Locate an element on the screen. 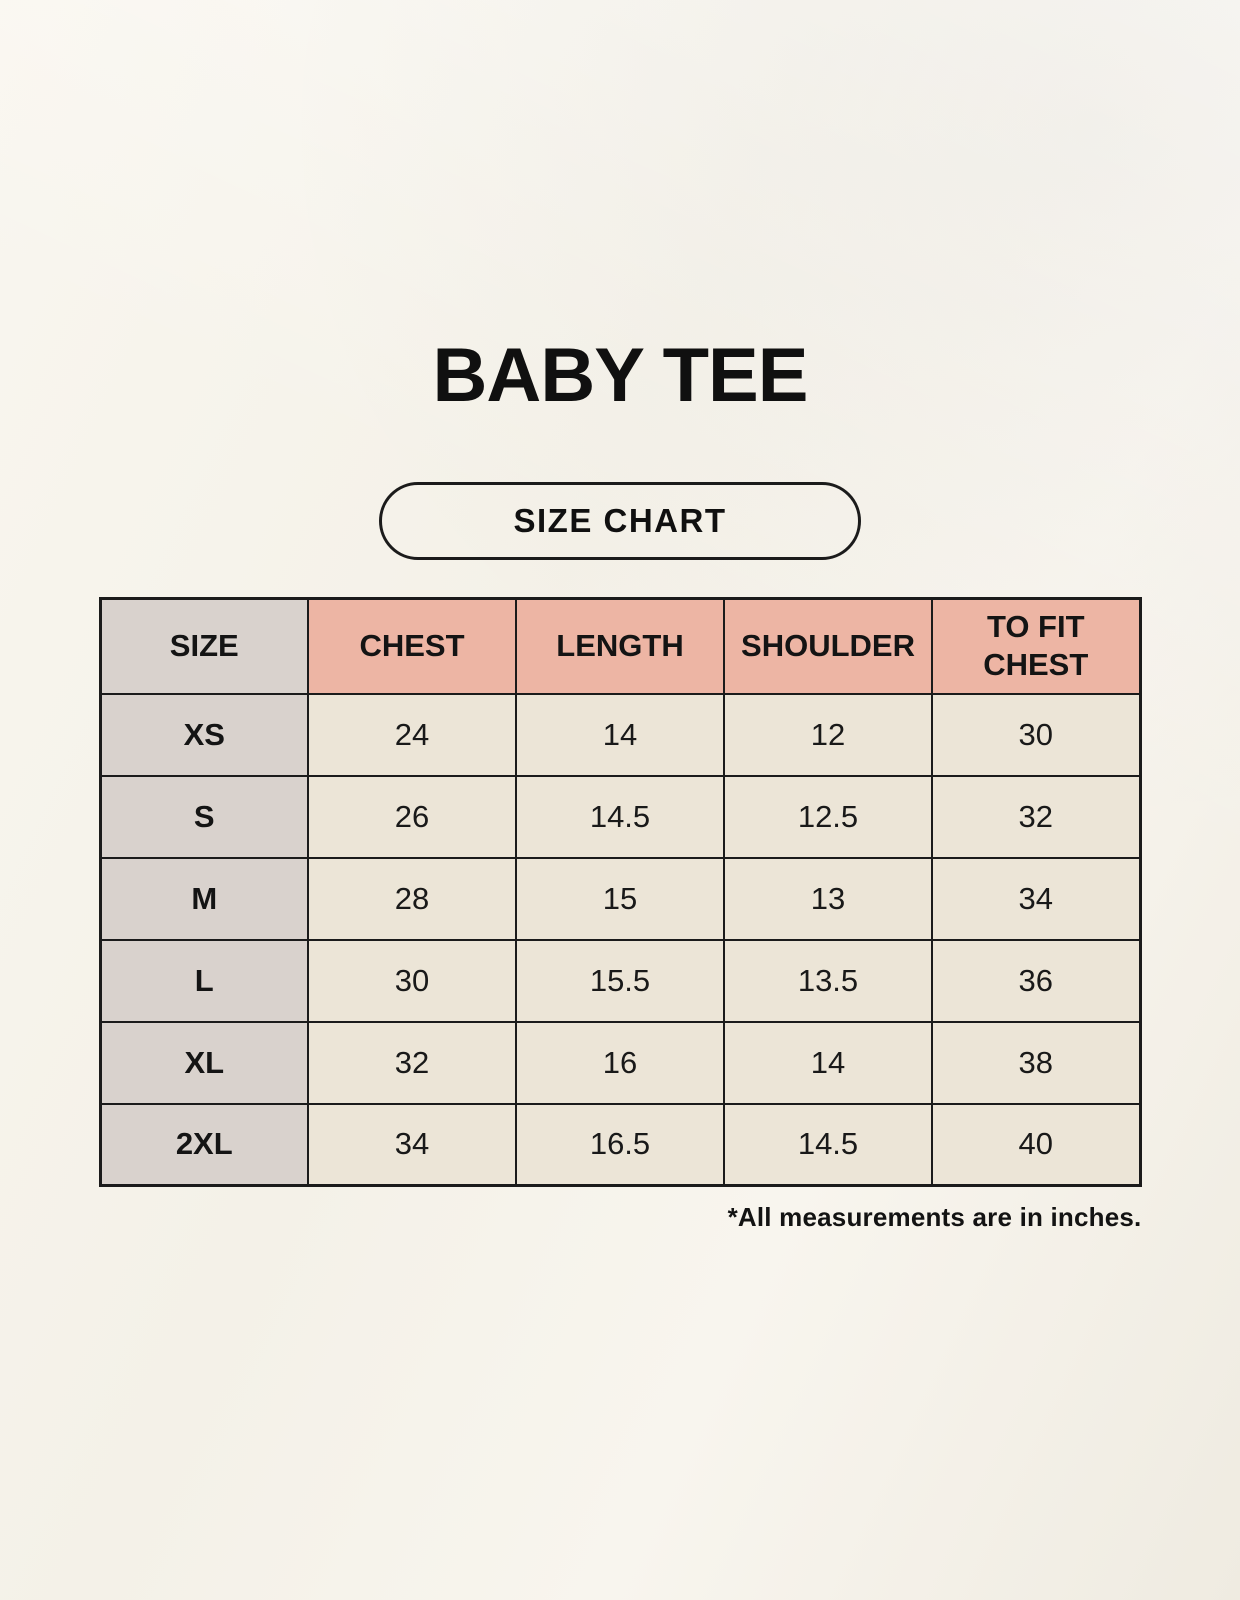 The width and height of the screenshot is (1240, 1600). value-cell: 15 is located at coordinates (620, 898).